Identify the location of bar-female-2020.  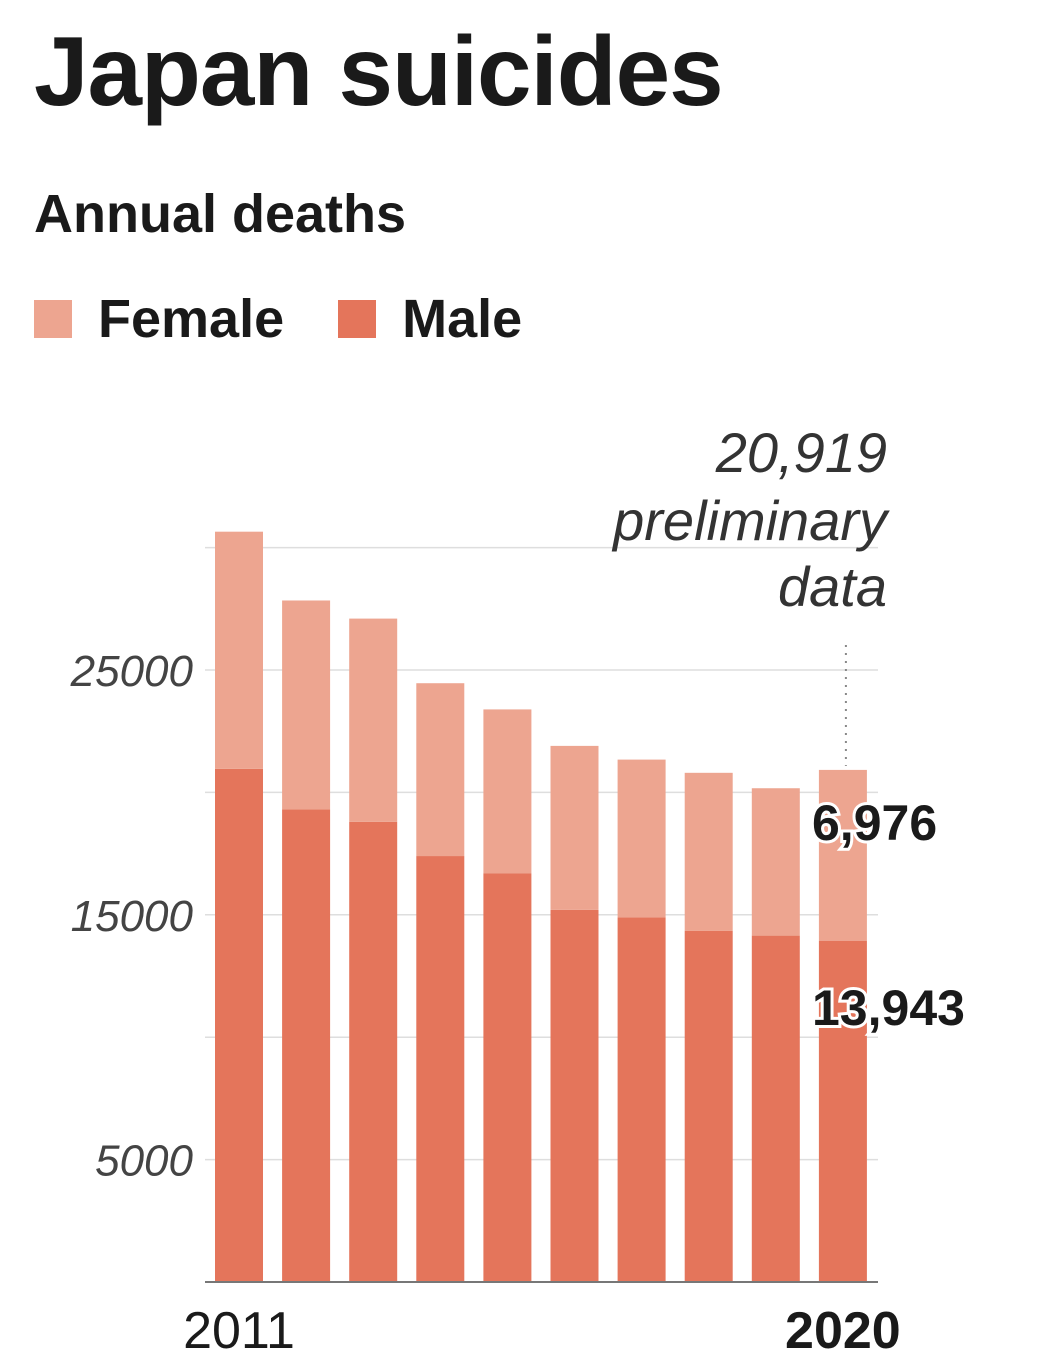
(842, 855).